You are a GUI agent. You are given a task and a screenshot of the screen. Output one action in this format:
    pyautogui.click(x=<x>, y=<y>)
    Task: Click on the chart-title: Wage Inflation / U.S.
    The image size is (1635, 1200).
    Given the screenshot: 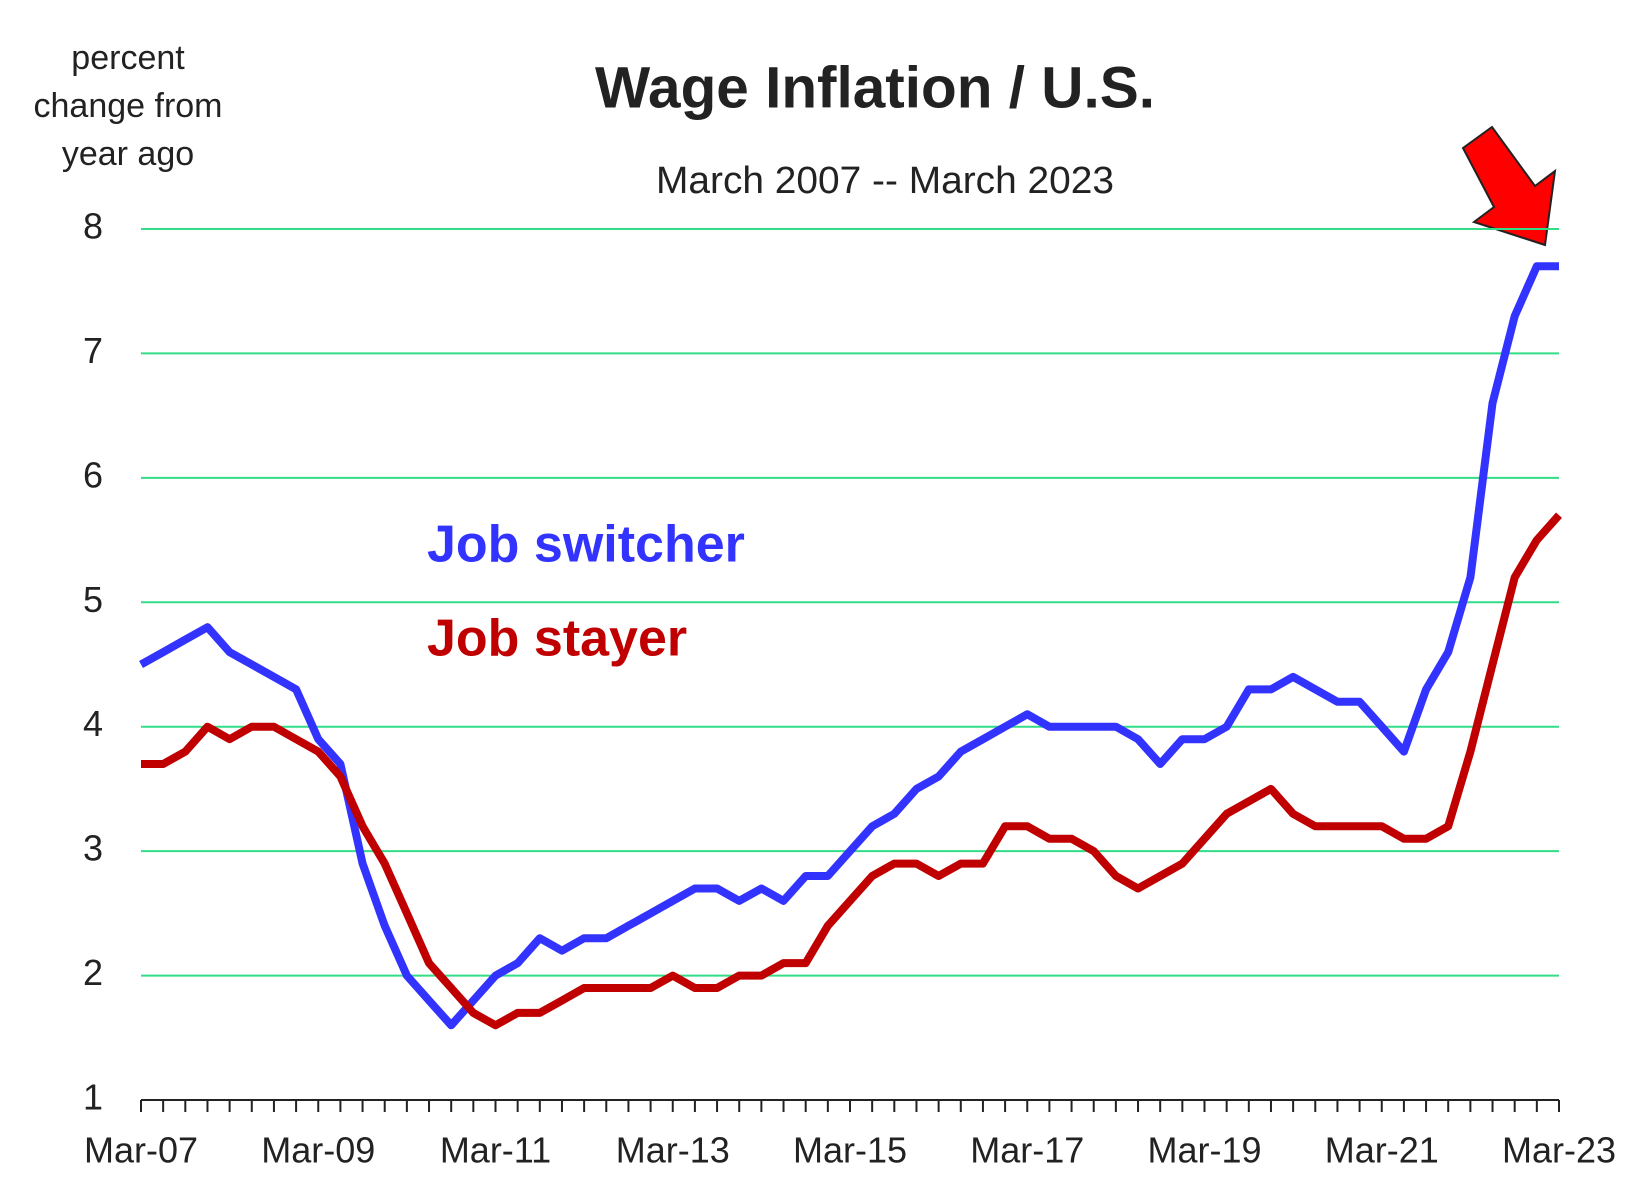 What is the action you would take?
    pyautogui.click(x=875, y=87)
    